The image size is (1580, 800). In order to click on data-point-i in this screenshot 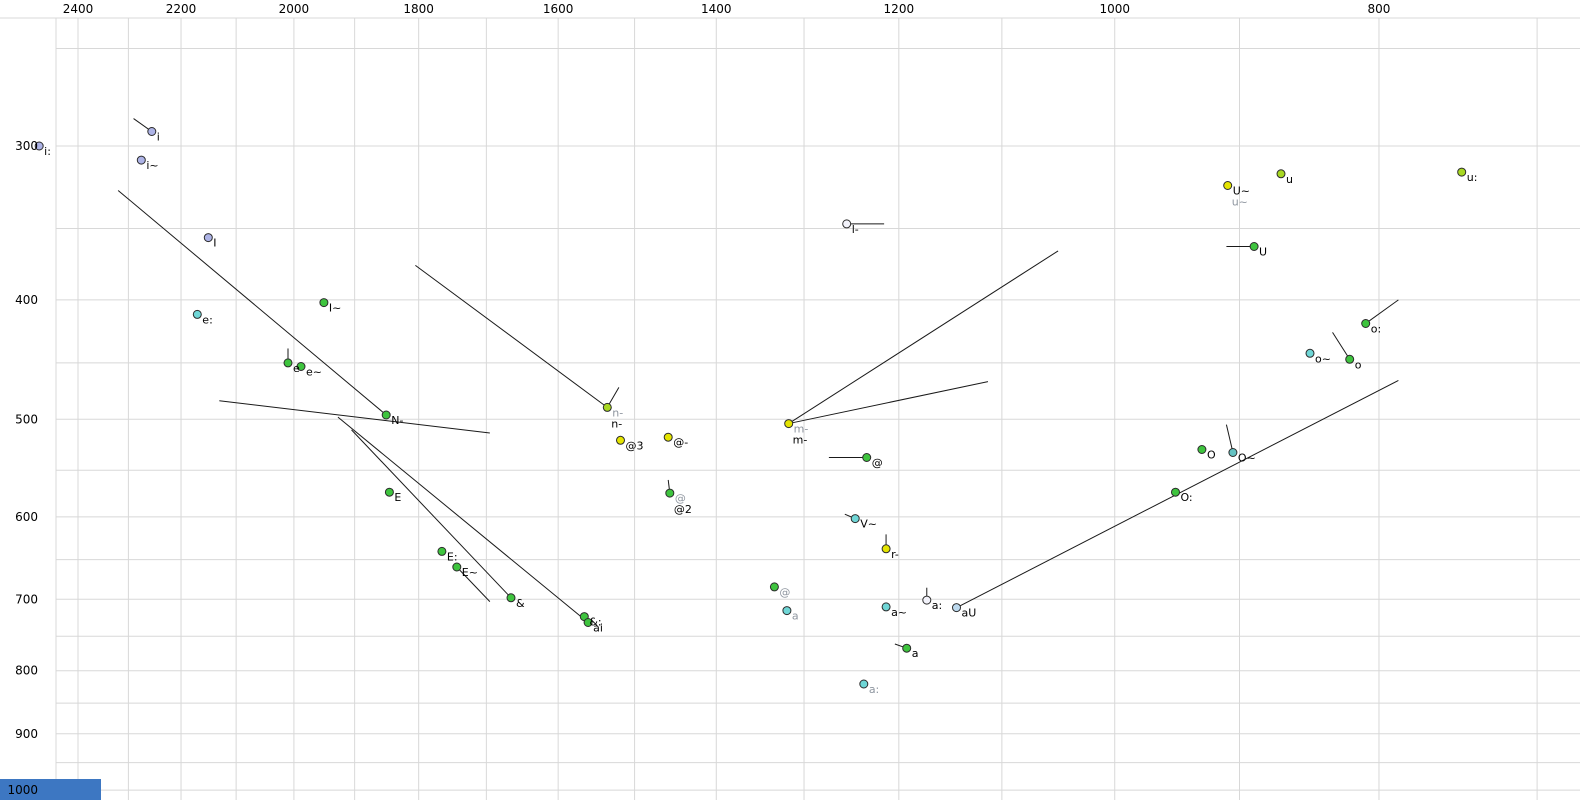, I will do `click(152, 131)`.